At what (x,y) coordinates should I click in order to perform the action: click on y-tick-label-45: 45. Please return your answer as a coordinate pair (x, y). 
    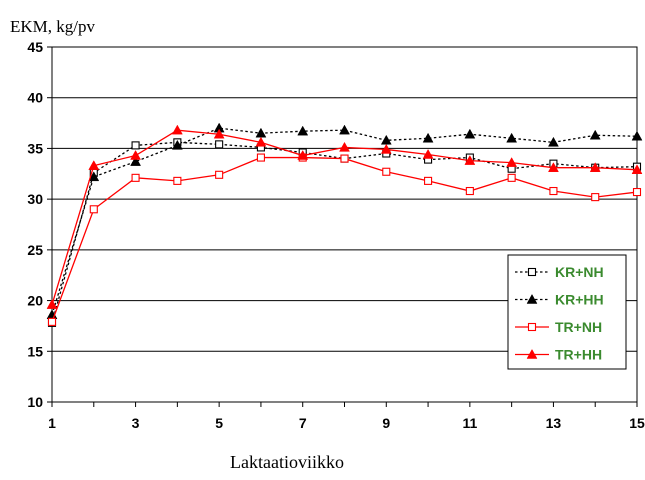
    Looking at the image, I should click on (35, 47).